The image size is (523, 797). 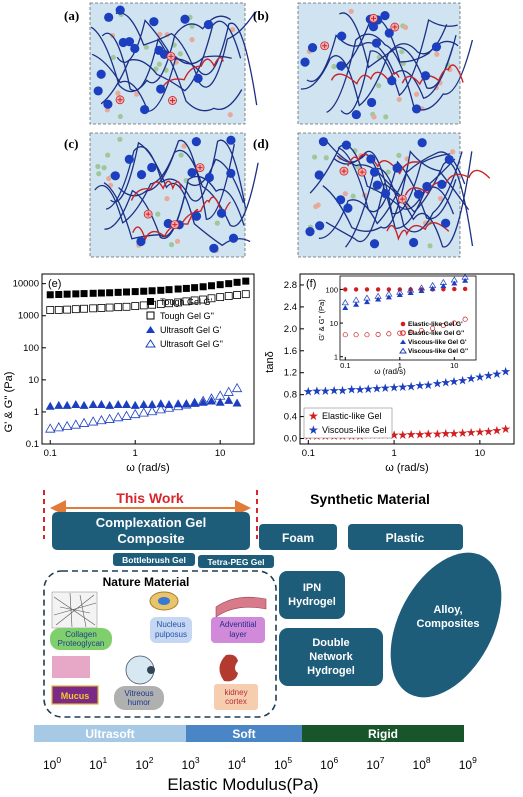 I want to click on ipn-label: IPN Hydrogel, so click(x=312, y=595).